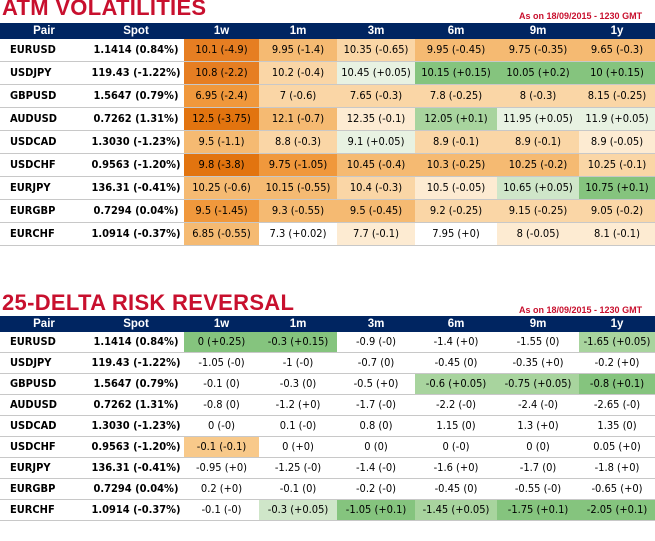 The image size is (655, 541). I want to click on value-cell-1m: -0.3 (+0.05), so click(298, 510).